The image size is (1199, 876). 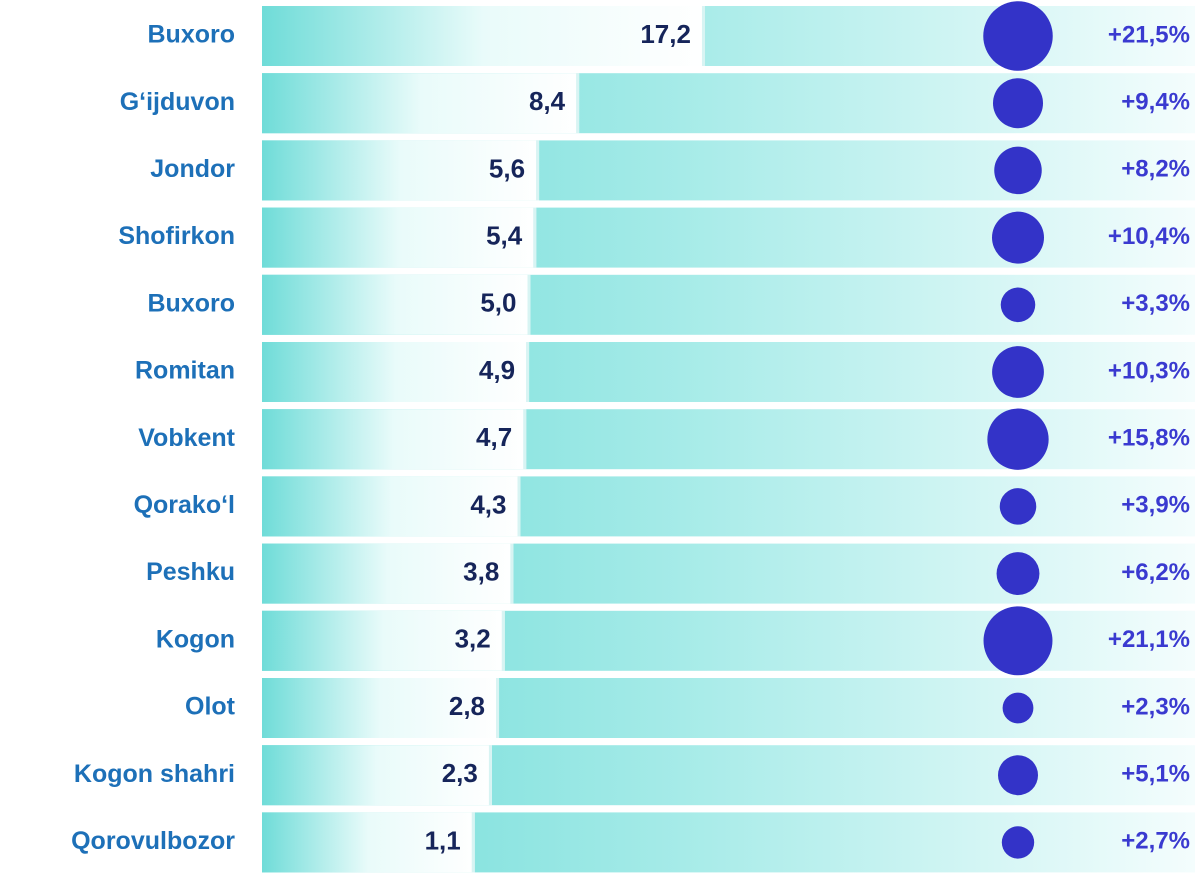 What do you see at coordinates (1155, 706) in the screenshot?
I see `growth-label: +2,3%` at bounding box center [1155, 706].